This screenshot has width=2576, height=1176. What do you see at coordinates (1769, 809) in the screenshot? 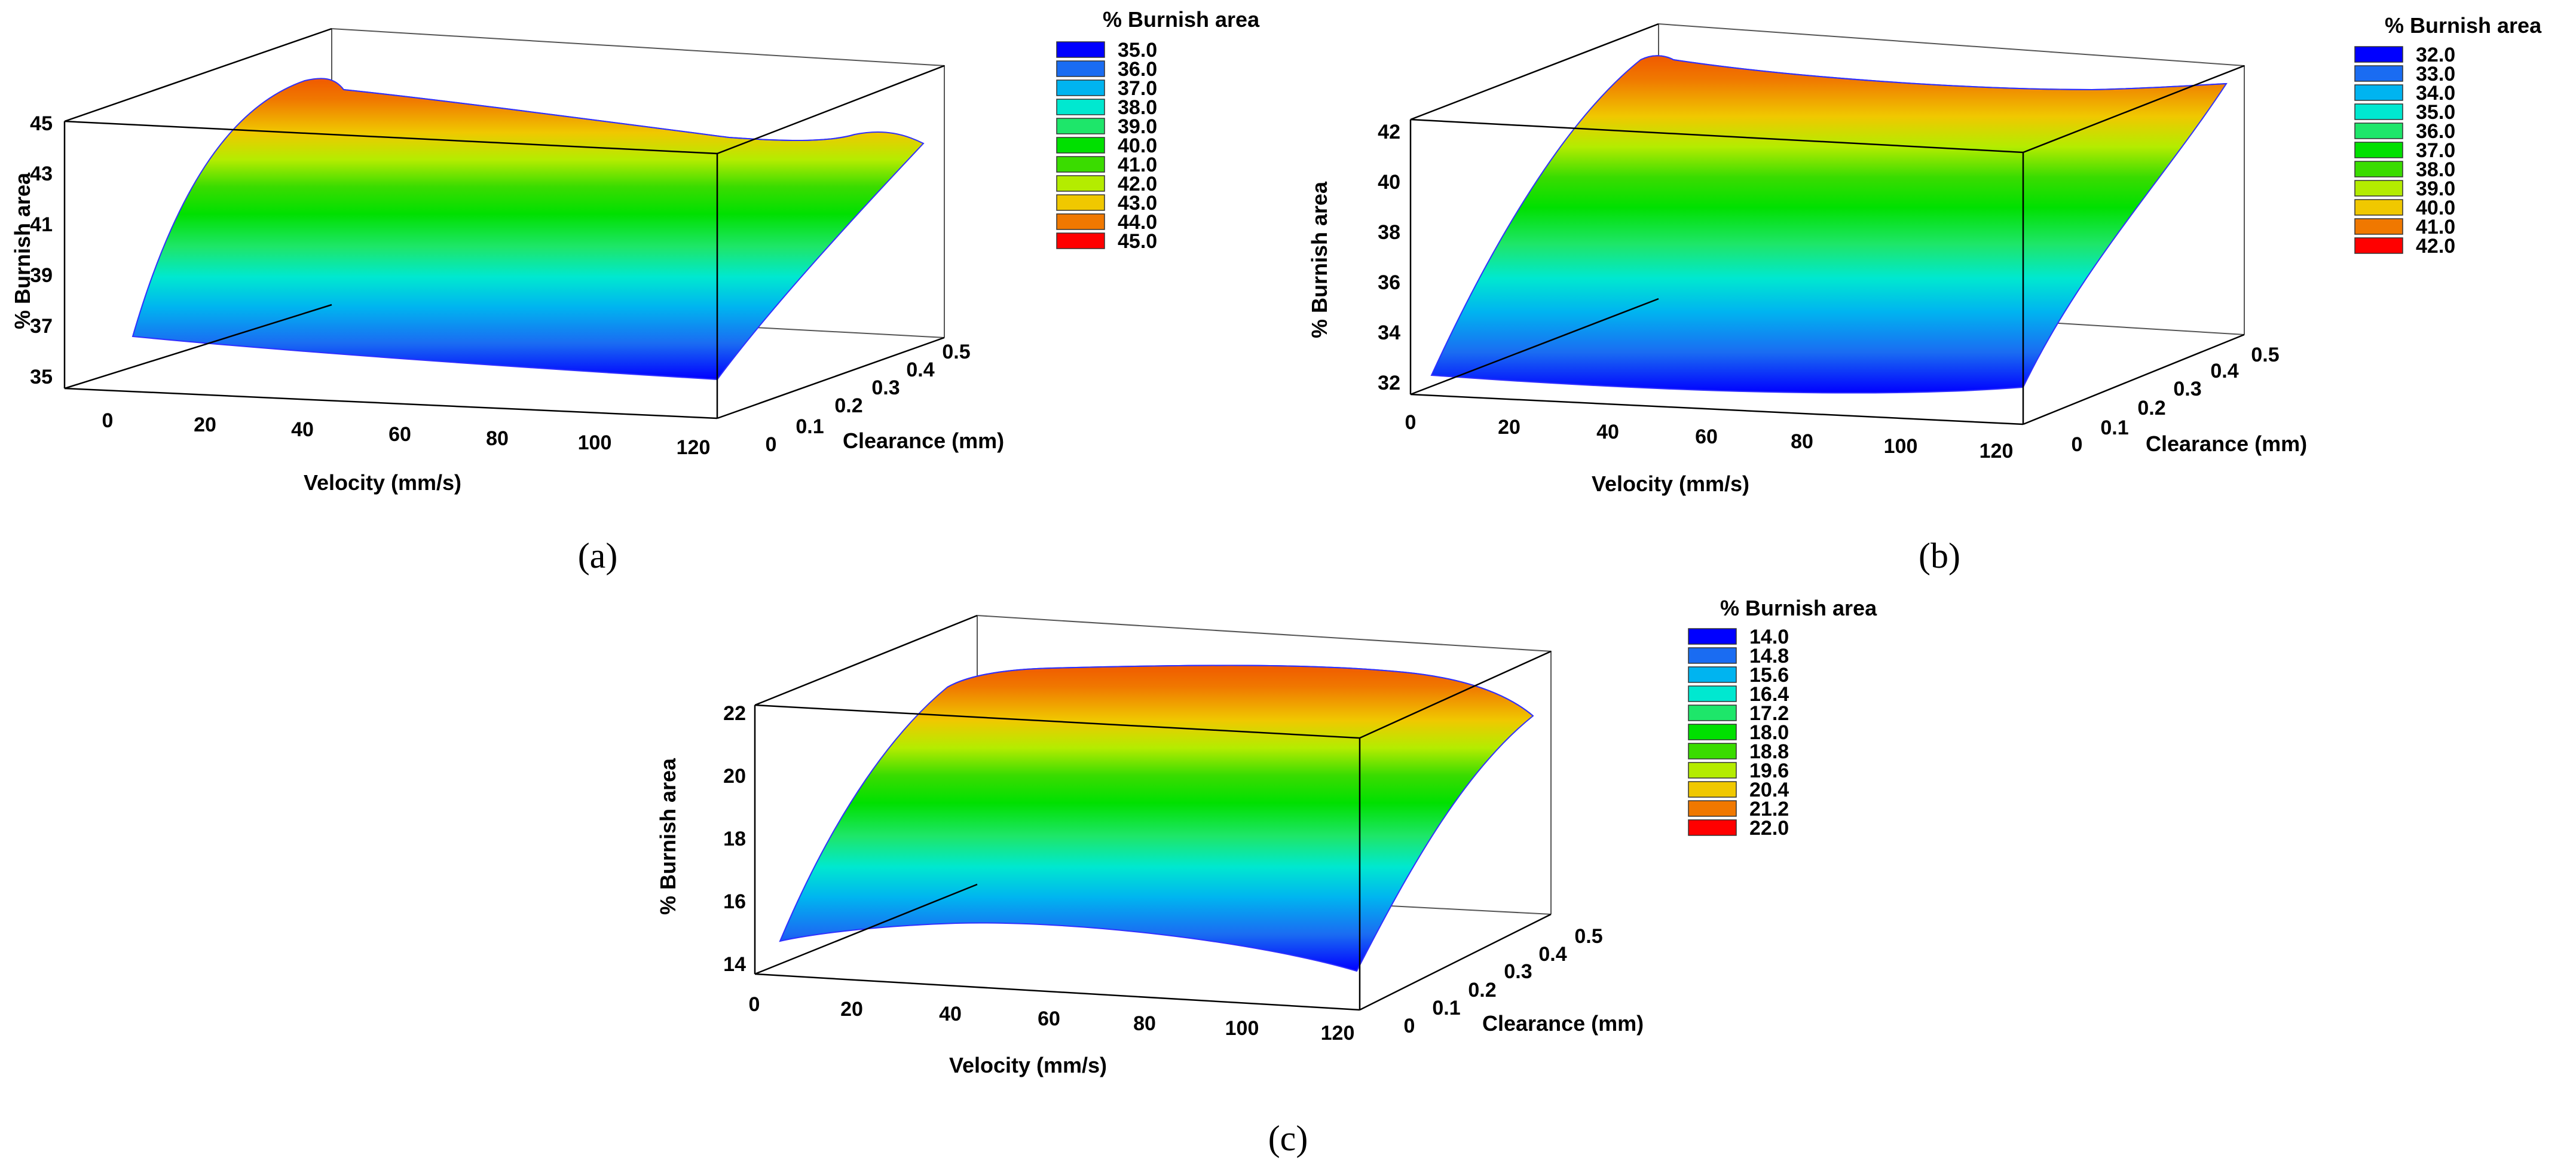
I see `panel-c-legend-label: 21.2` at bounding box center [1769, 809].